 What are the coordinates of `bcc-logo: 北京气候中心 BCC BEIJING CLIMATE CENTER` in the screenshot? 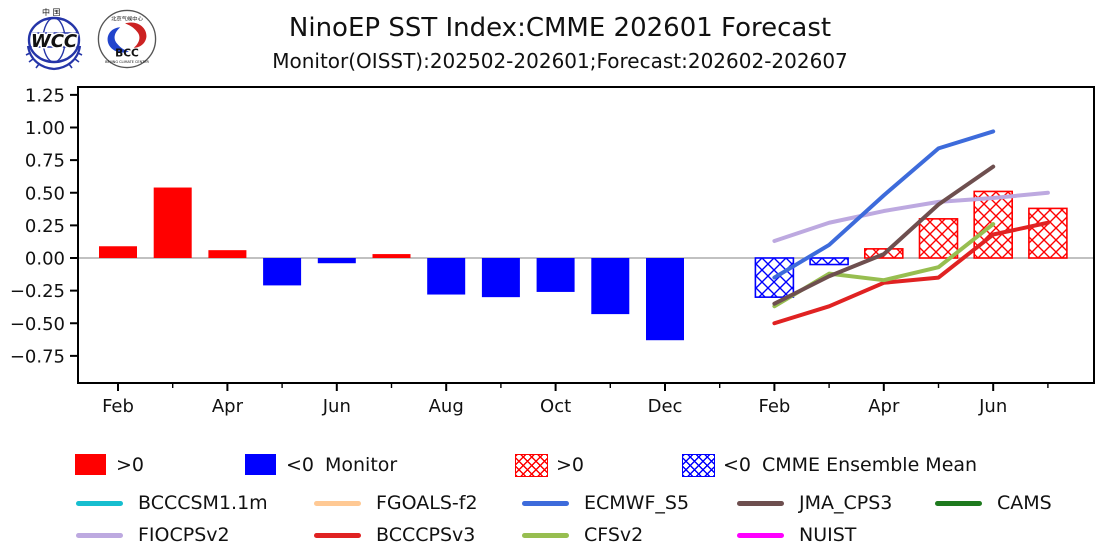 It's located at (127, 39).